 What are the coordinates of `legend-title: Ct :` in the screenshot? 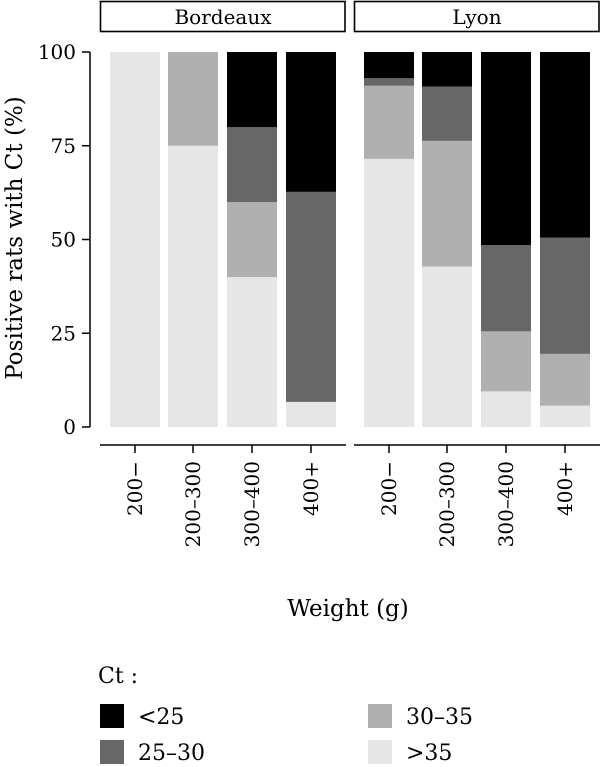 It's located at (118, 676).